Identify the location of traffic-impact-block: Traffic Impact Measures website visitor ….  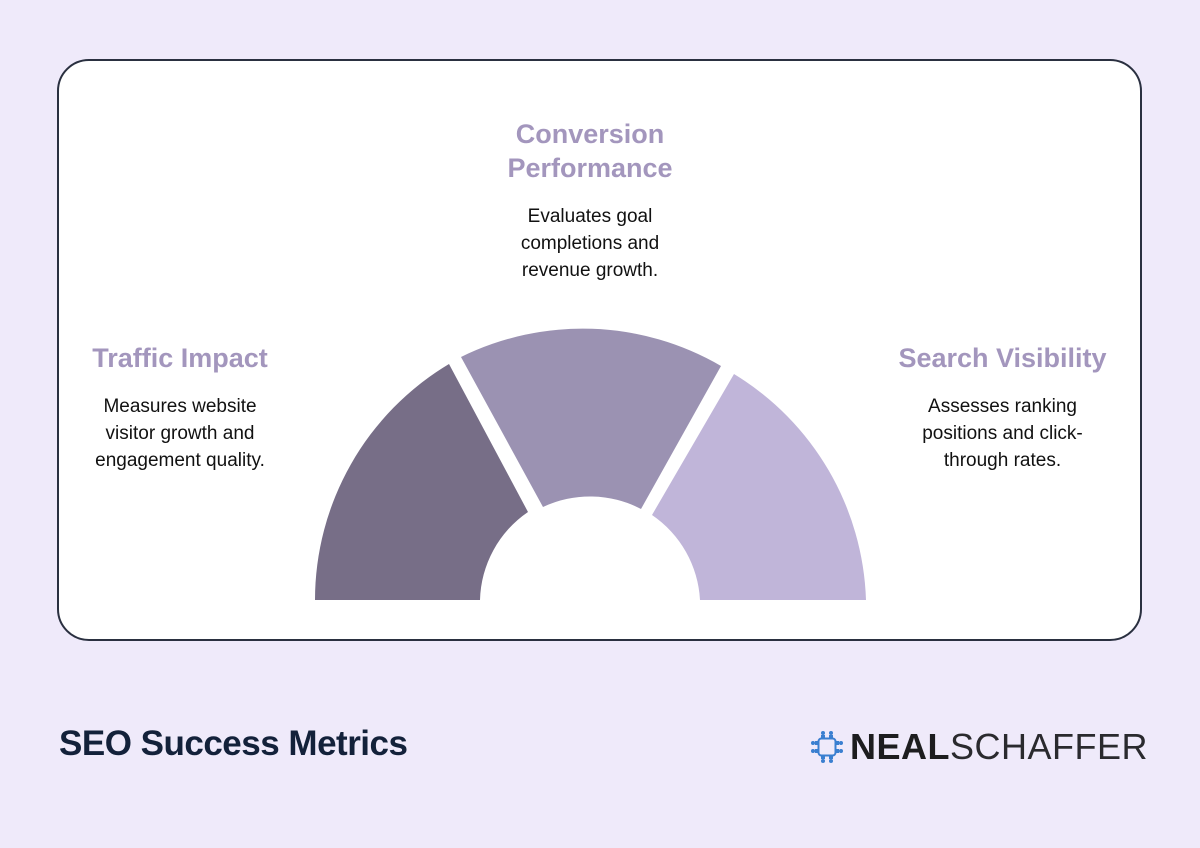
(180, 407).